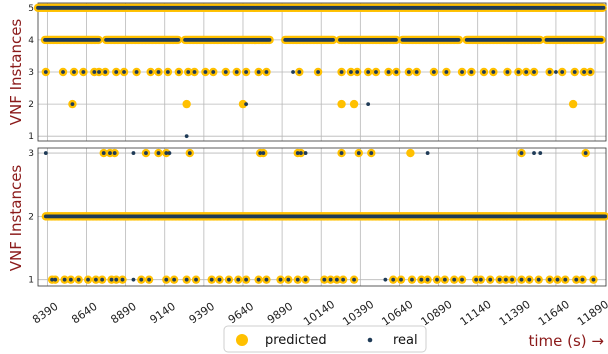 The height and width of the screenshot is (354, 608). I want to click on x-tick-label: 9390, so click(202, 313).